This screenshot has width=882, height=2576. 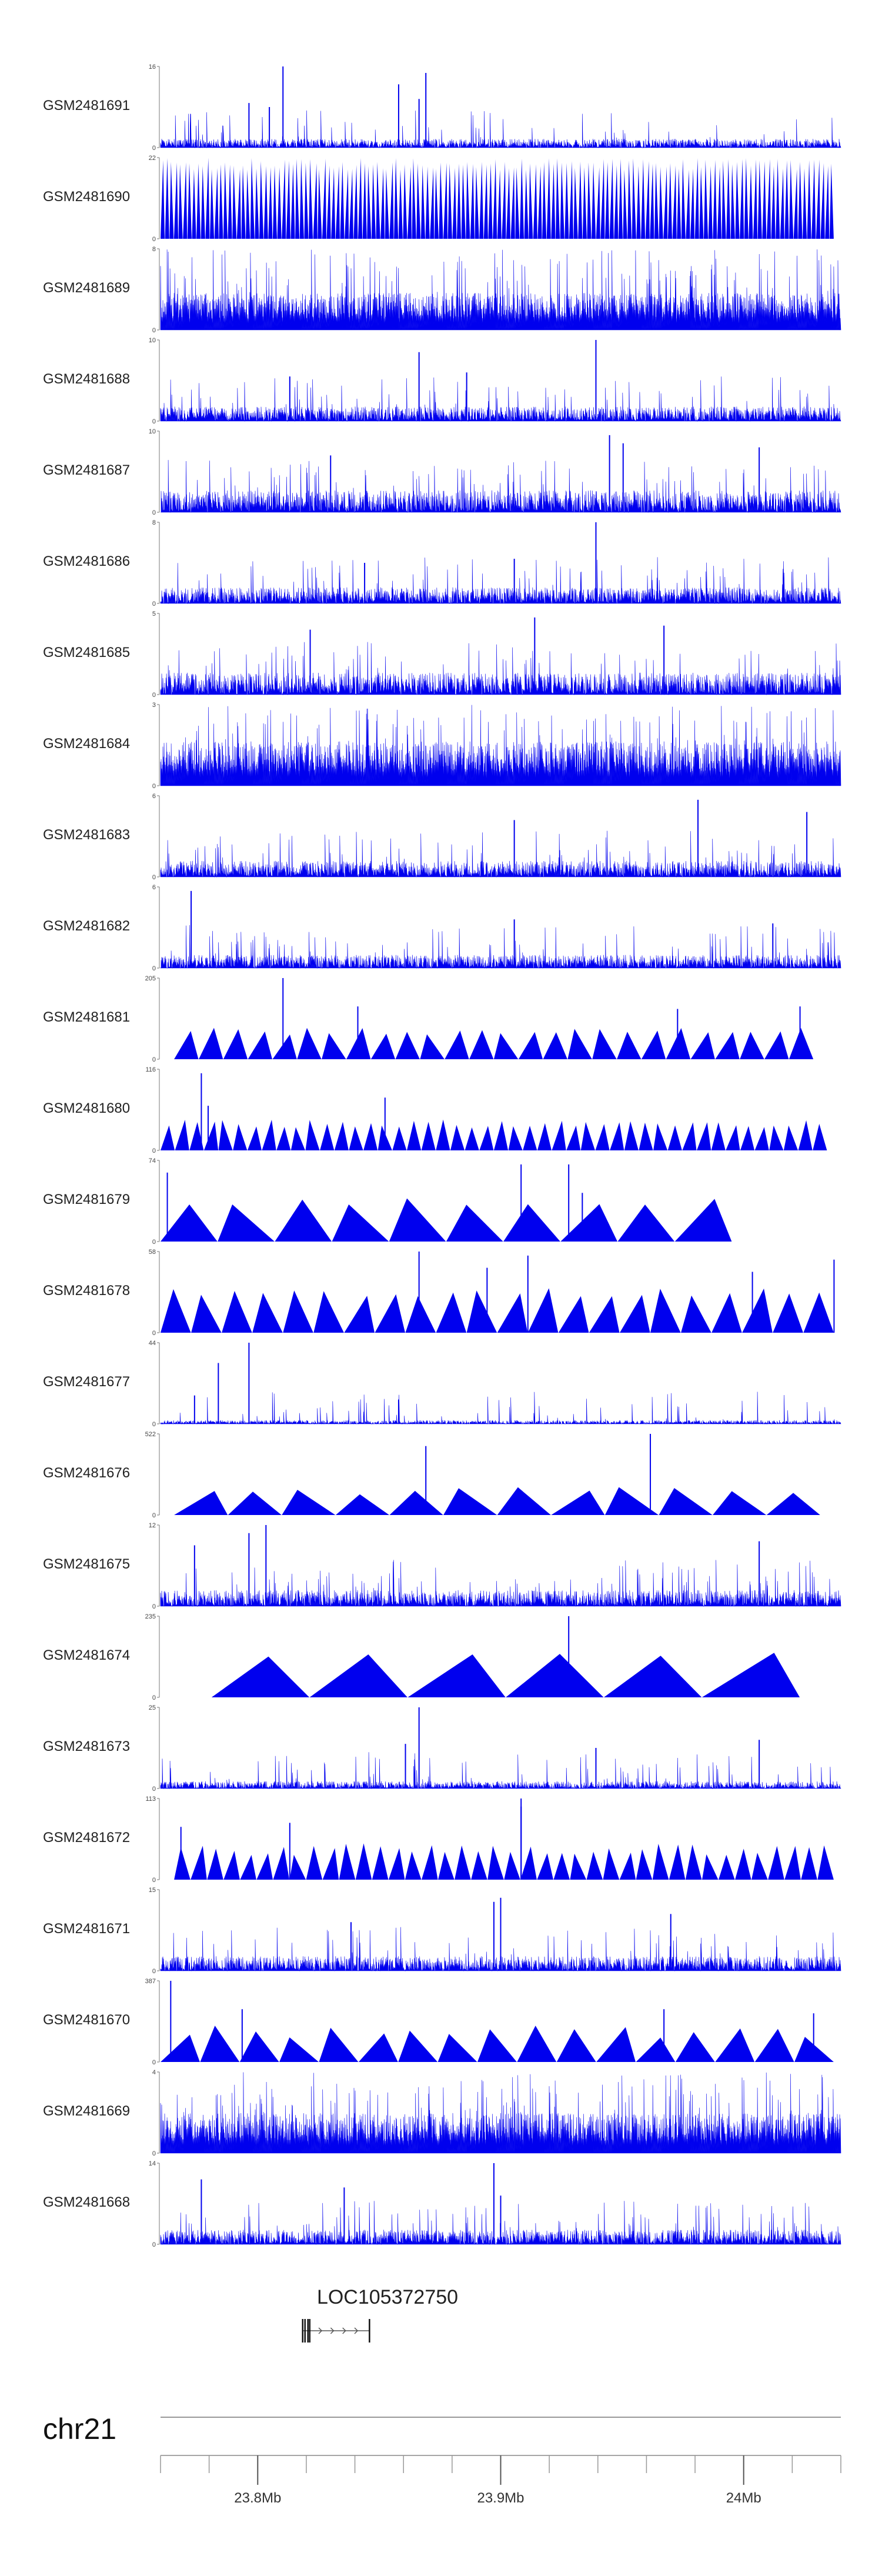 I want to click on track-GSM2481678: GSM2481678 58 0, so click(x=439, y=1293).